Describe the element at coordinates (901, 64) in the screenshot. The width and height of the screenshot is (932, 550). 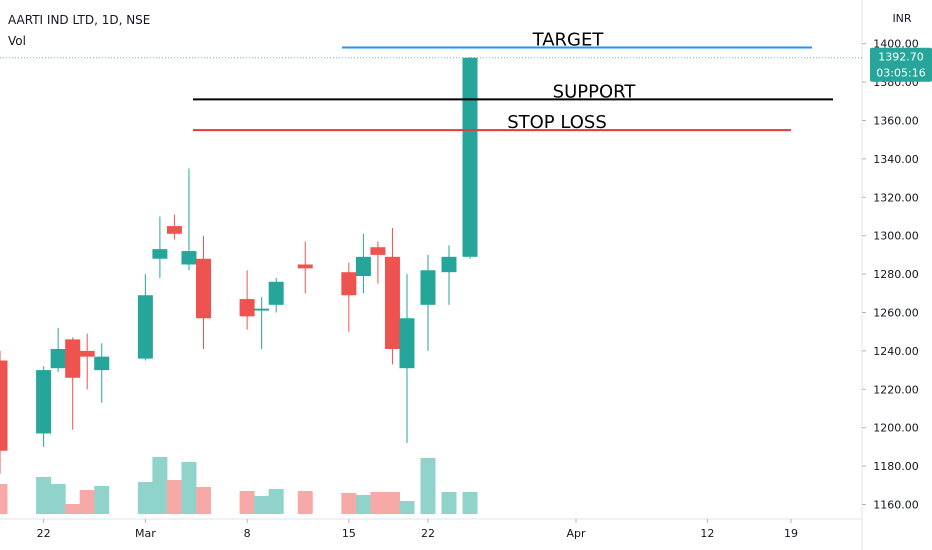
I see `current-price-badge: 1392.70 03:05:16` at that location.